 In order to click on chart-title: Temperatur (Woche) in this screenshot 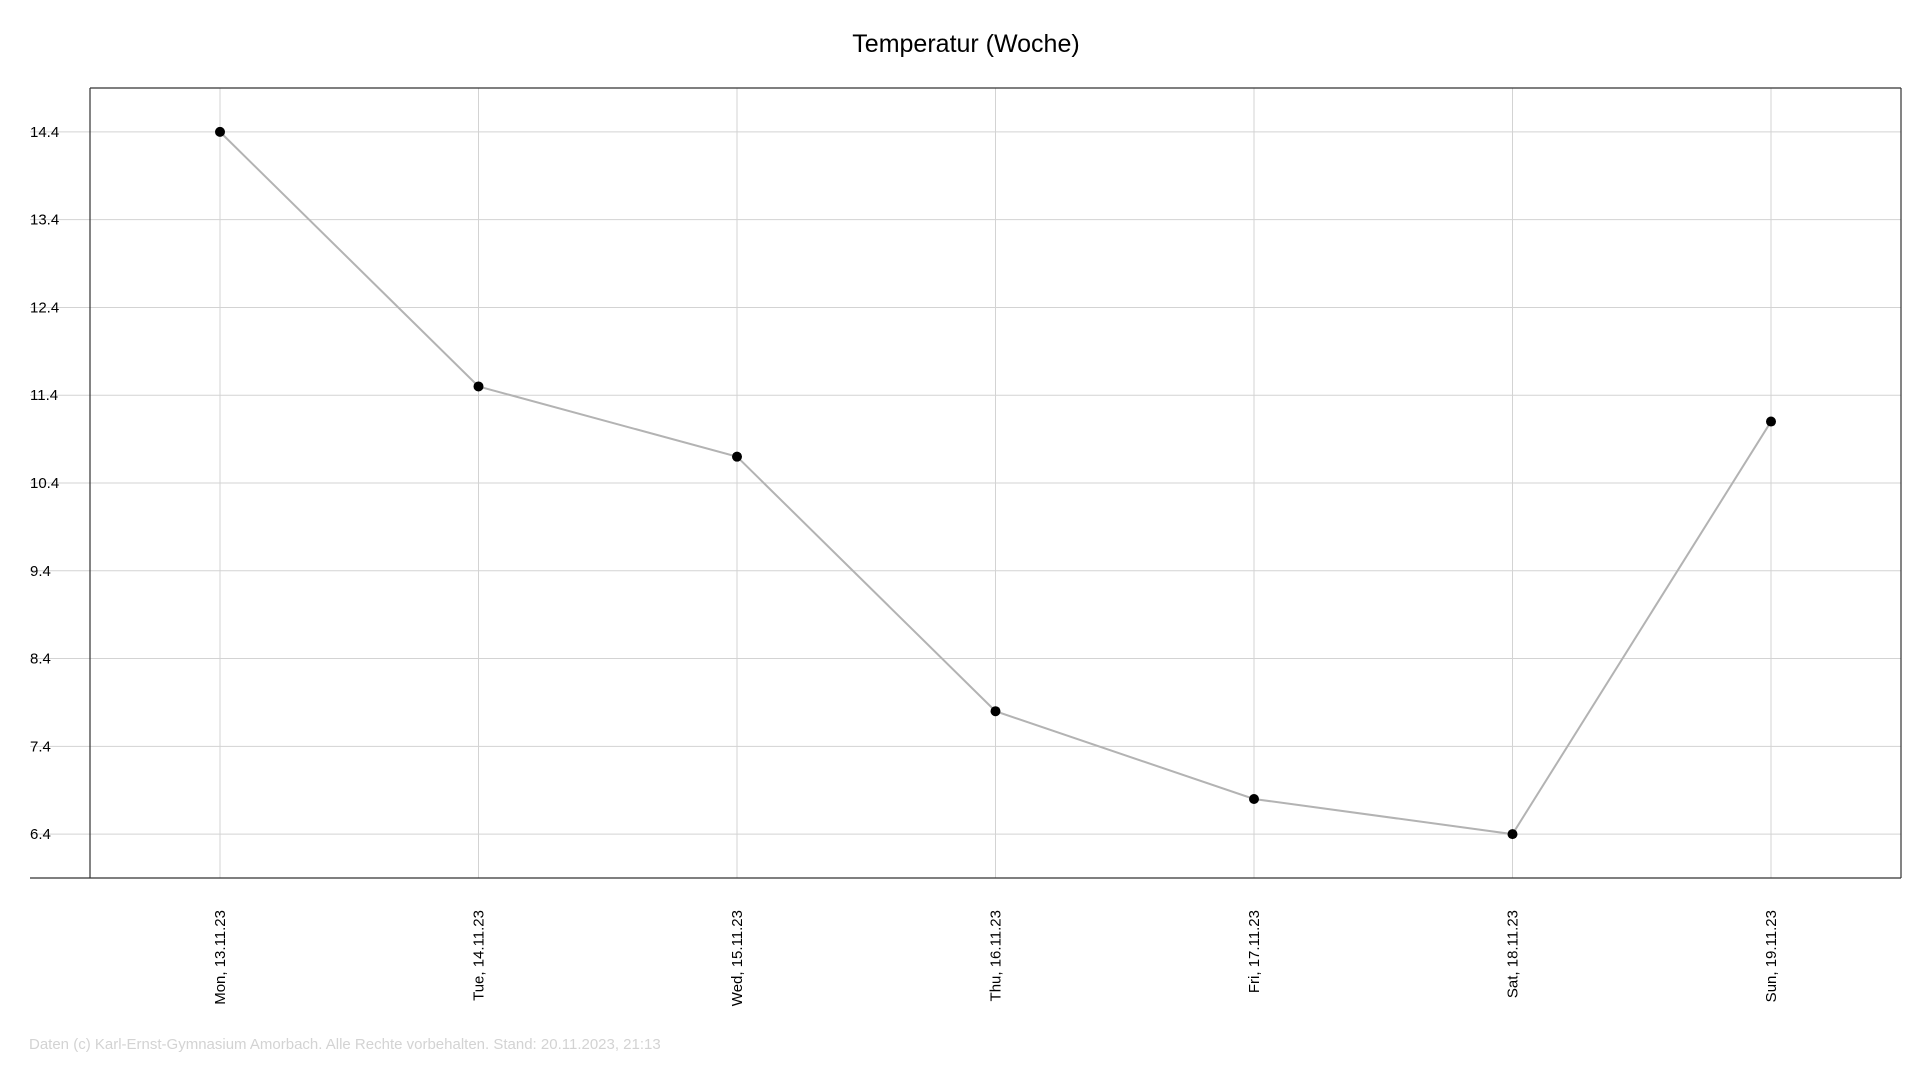, I will do `click(965, 44)`.